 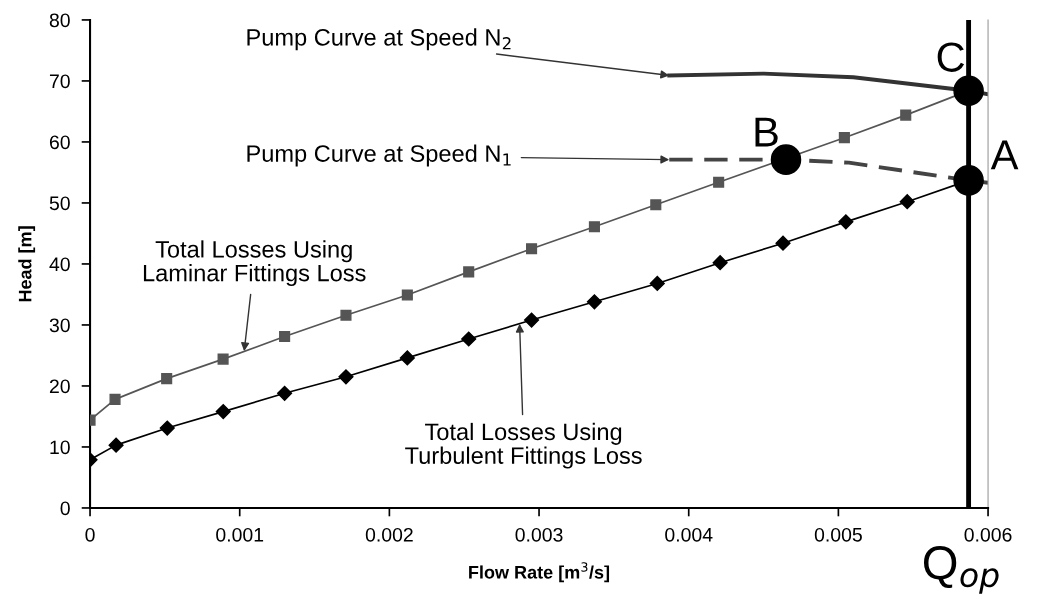 I want to click on y-axis-title: Head [m], so click(x=27, y=264).